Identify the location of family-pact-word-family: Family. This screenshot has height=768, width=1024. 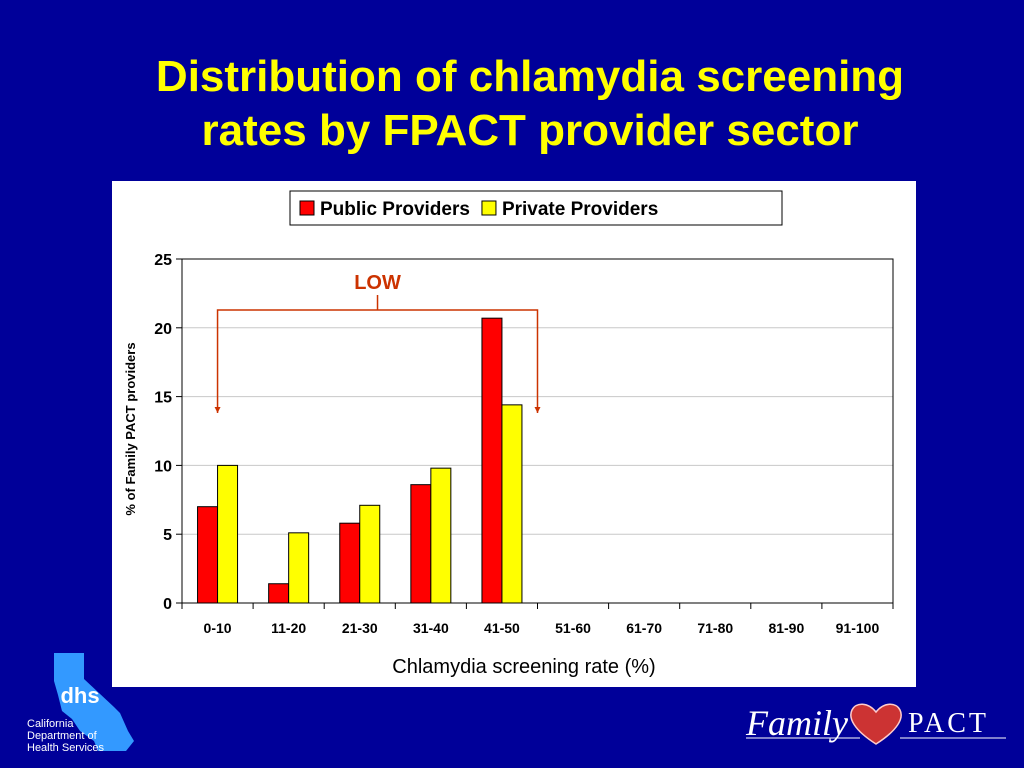
(797, 723).